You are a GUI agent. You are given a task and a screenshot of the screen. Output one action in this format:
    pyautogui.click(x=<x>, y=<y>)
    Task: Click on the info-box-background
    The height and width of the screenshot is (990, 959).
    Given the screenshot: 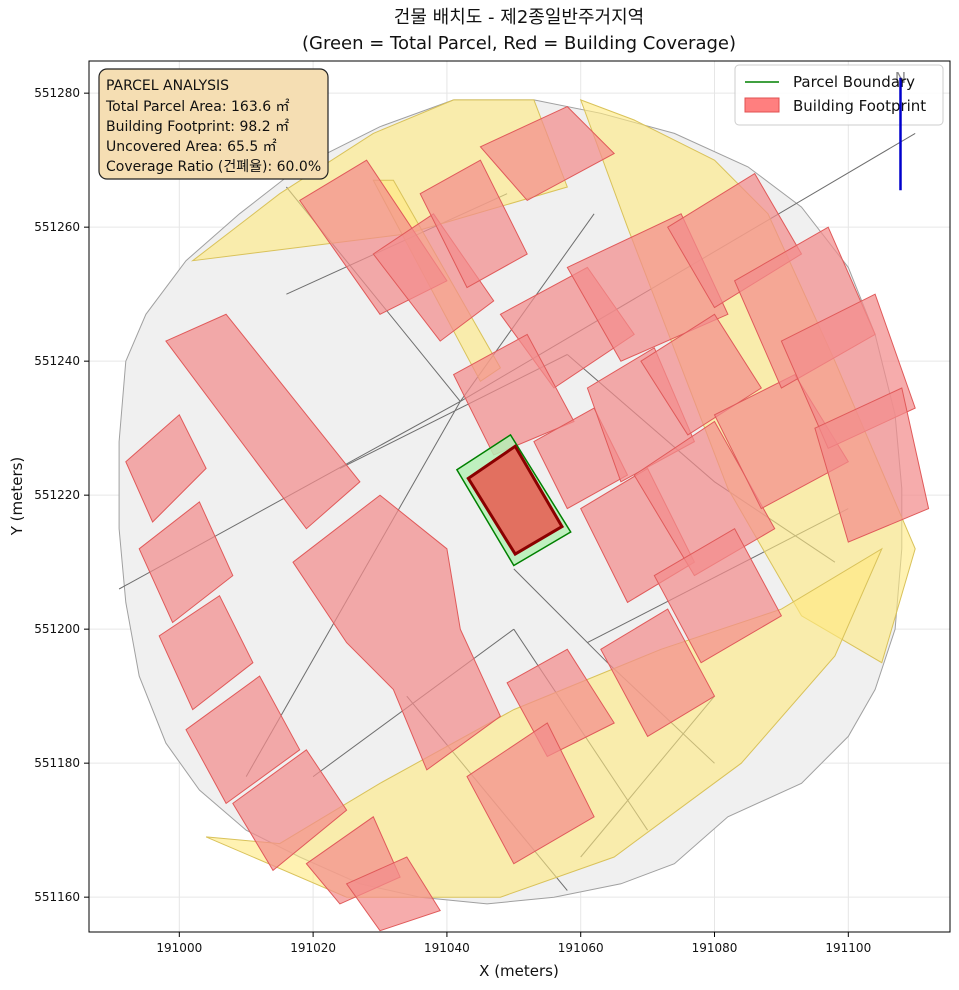 What is the action you would take?
    pyautogui.click(x=213, y=124)
    